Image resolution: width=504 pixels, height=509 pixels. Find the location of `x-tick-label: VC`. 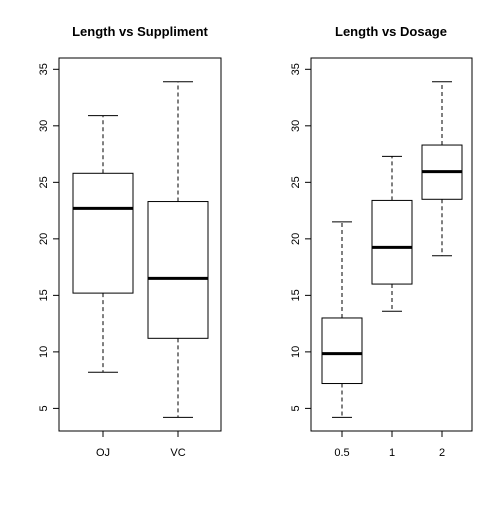

x-tick-label: VC is located at coordinates (177, 453).